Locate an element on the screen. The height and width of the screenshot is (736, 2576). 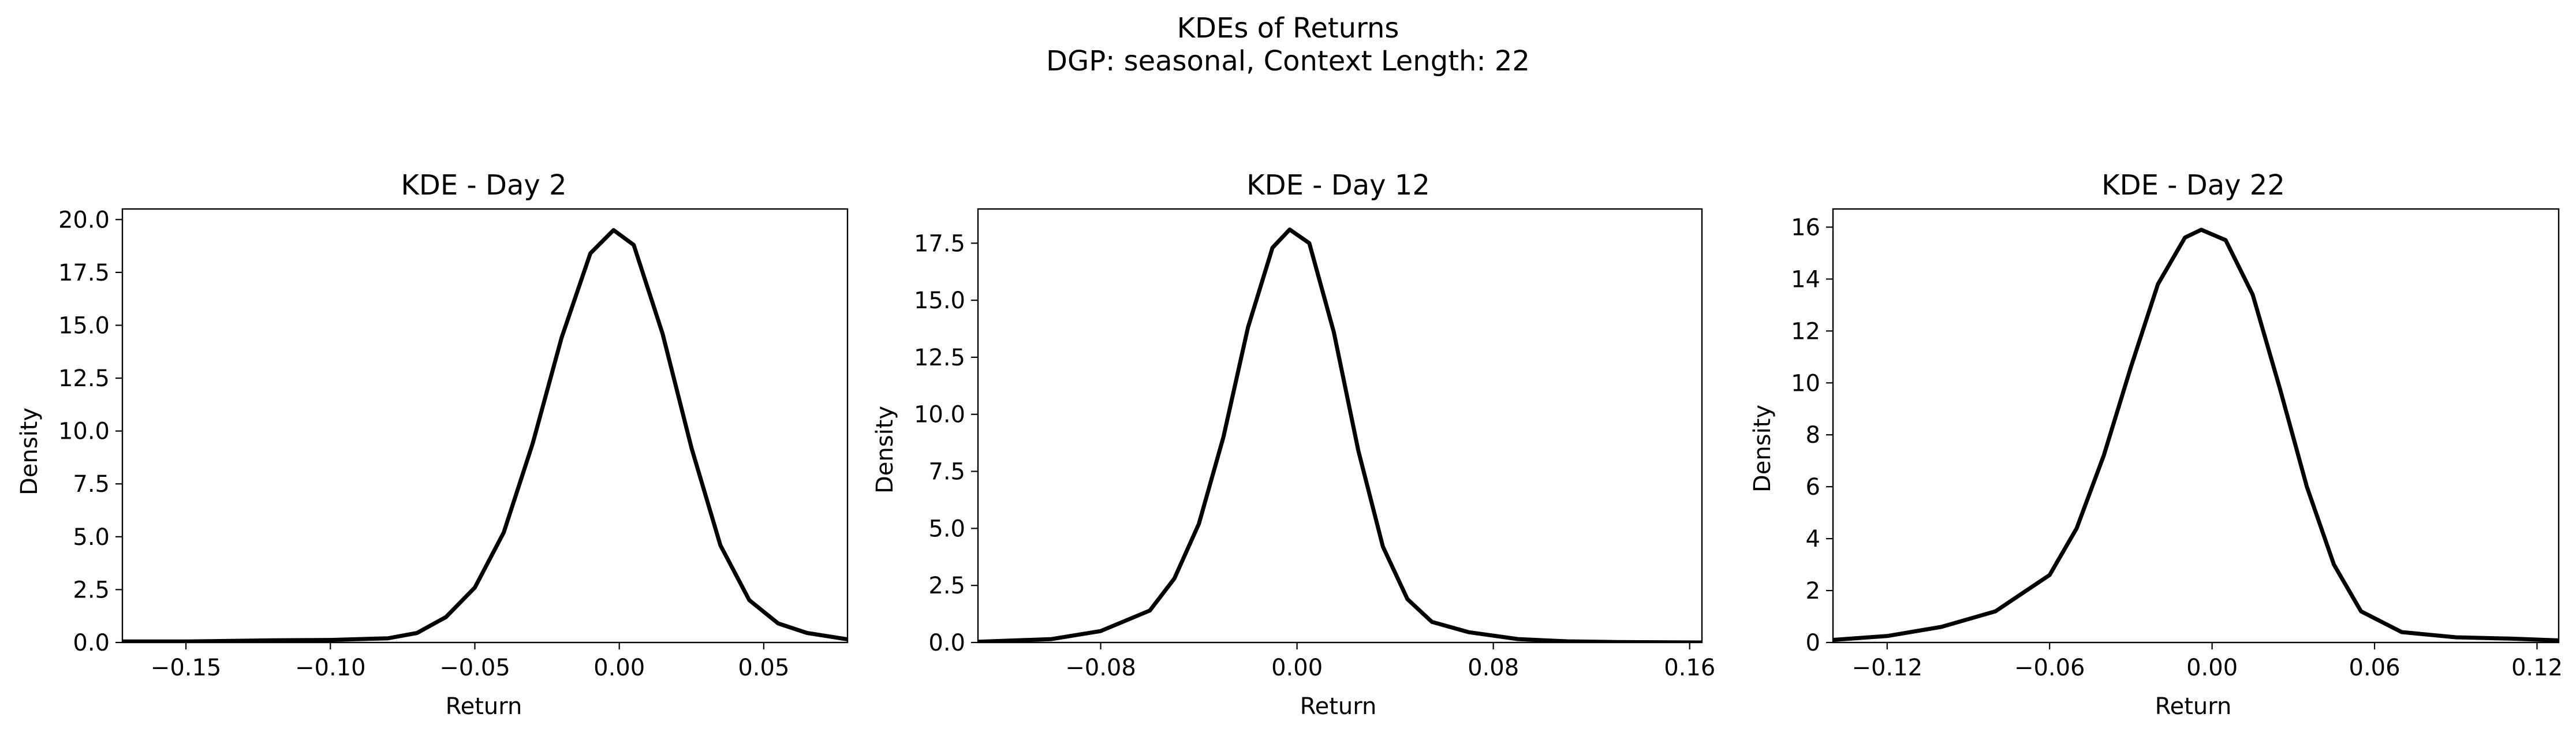
panel-title: KDE - Day 22 is located at coordinates (2193, 185).